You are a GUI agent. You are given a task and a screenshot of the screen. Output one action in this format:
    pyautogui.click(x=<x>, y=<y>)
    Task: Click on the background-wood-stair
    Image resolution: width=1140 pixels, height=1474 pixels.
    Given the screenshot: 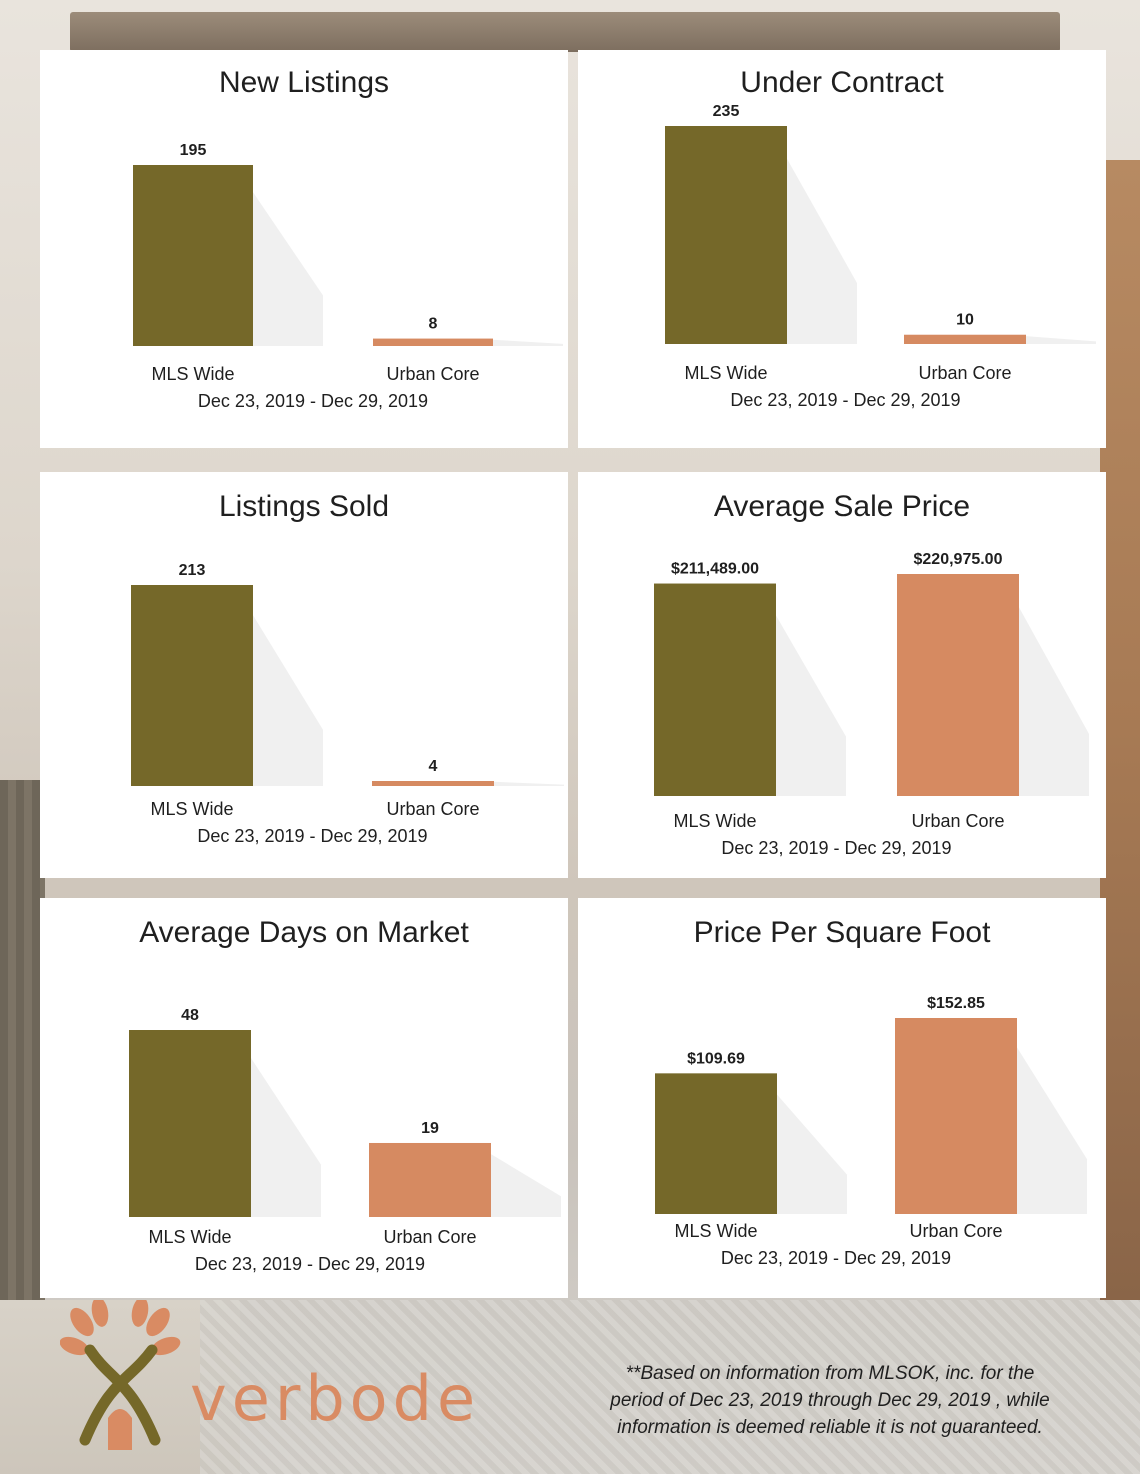 What is the action you would take?
    pyautogui.click(x=1120, y=730)
    